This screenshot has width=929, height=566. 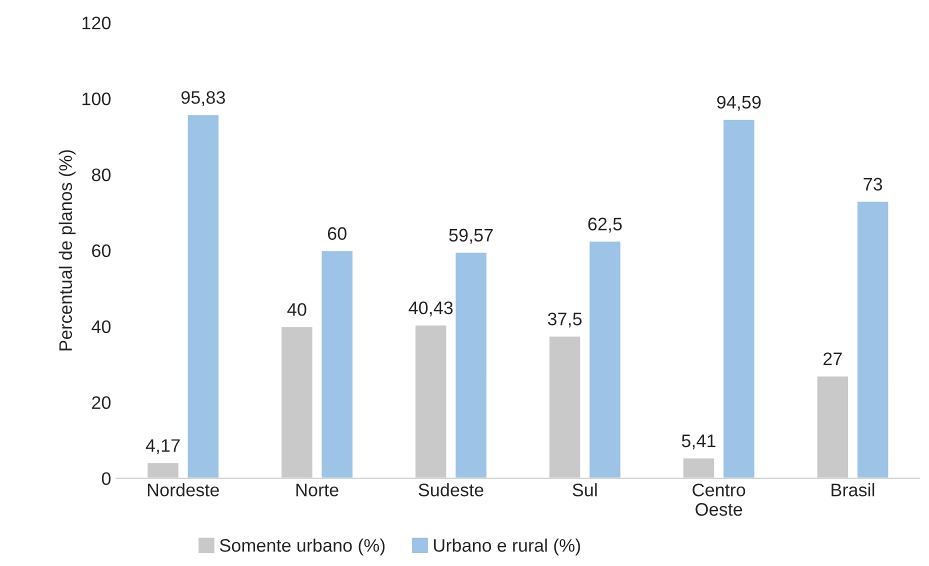 What do you see at coordinates (565, 320) in the screenshot?
I see `data-label: 37,5` at bounding box center [565, 320].